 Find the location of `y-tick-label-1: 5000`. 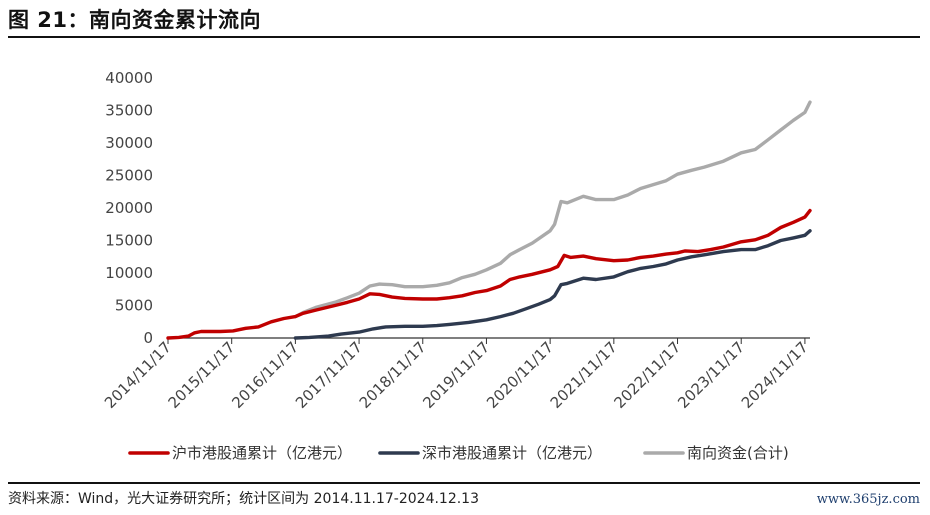

y-tick-label-1: 5000 is located at coordinates (134, 306).